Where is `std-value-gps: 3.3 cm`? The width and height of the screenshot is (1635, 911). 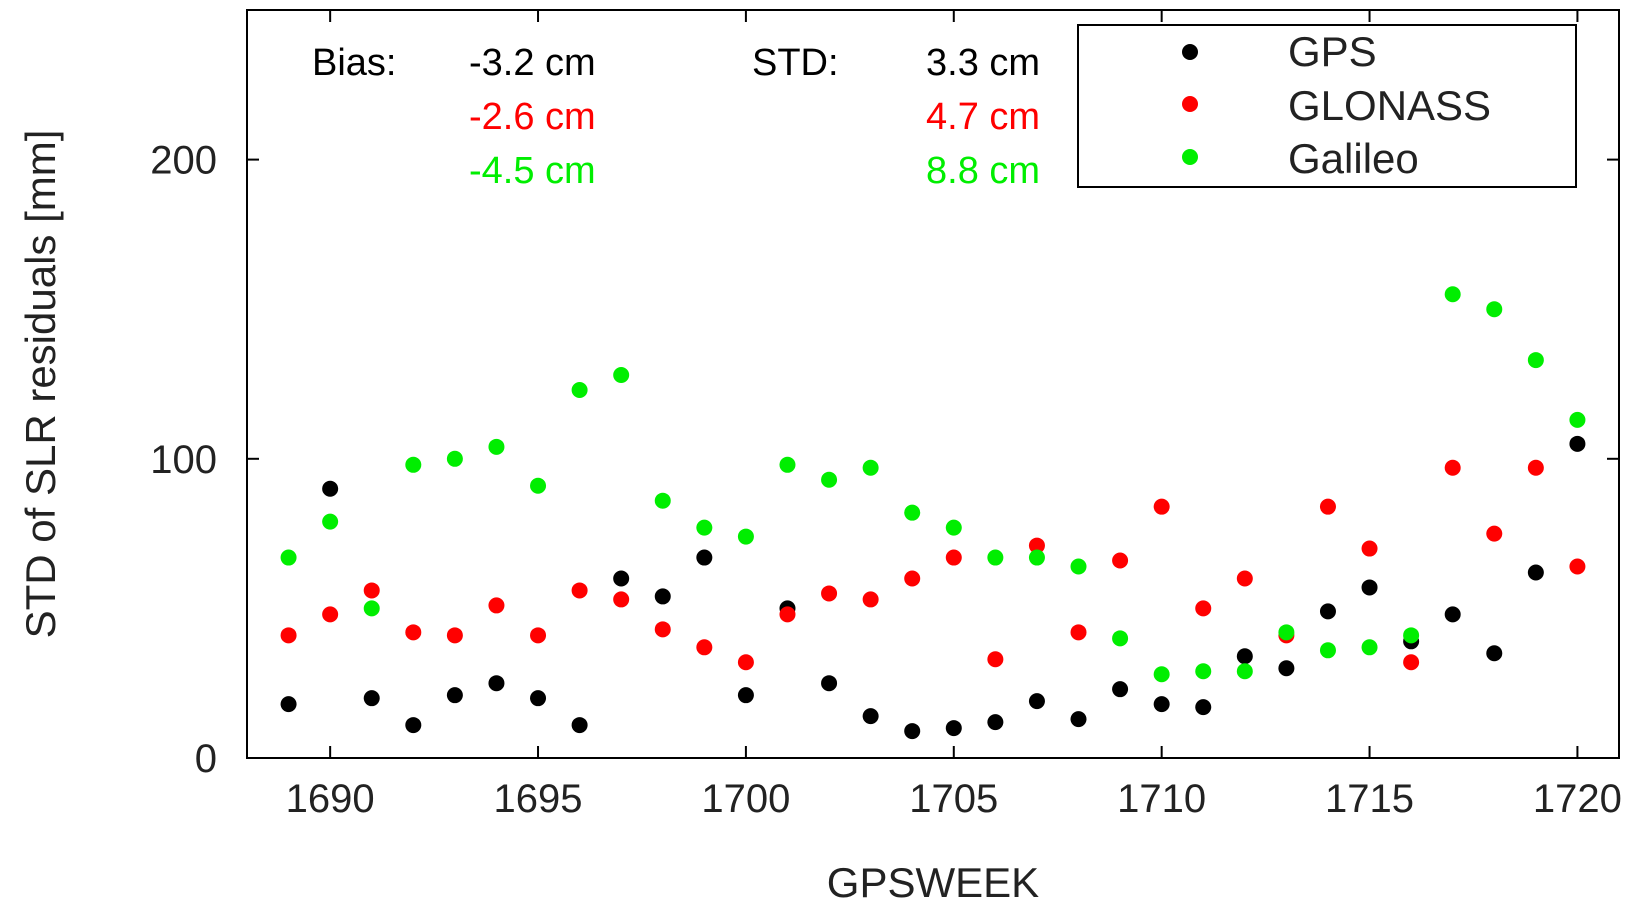 std-value-gps: 3.3 cm is located at coordinates (983, 63).